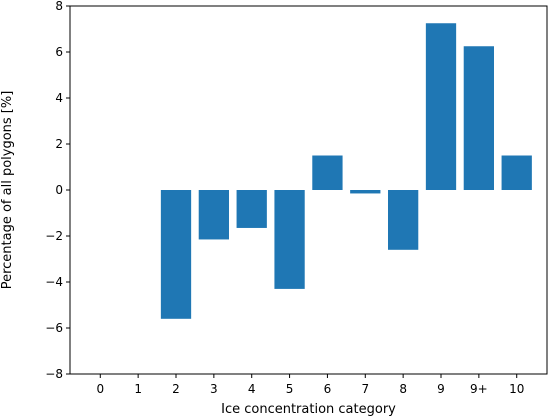 The height and width of the screenshot is (417, 549). I want to click on x-tick-label: 10, so click(516, 389).